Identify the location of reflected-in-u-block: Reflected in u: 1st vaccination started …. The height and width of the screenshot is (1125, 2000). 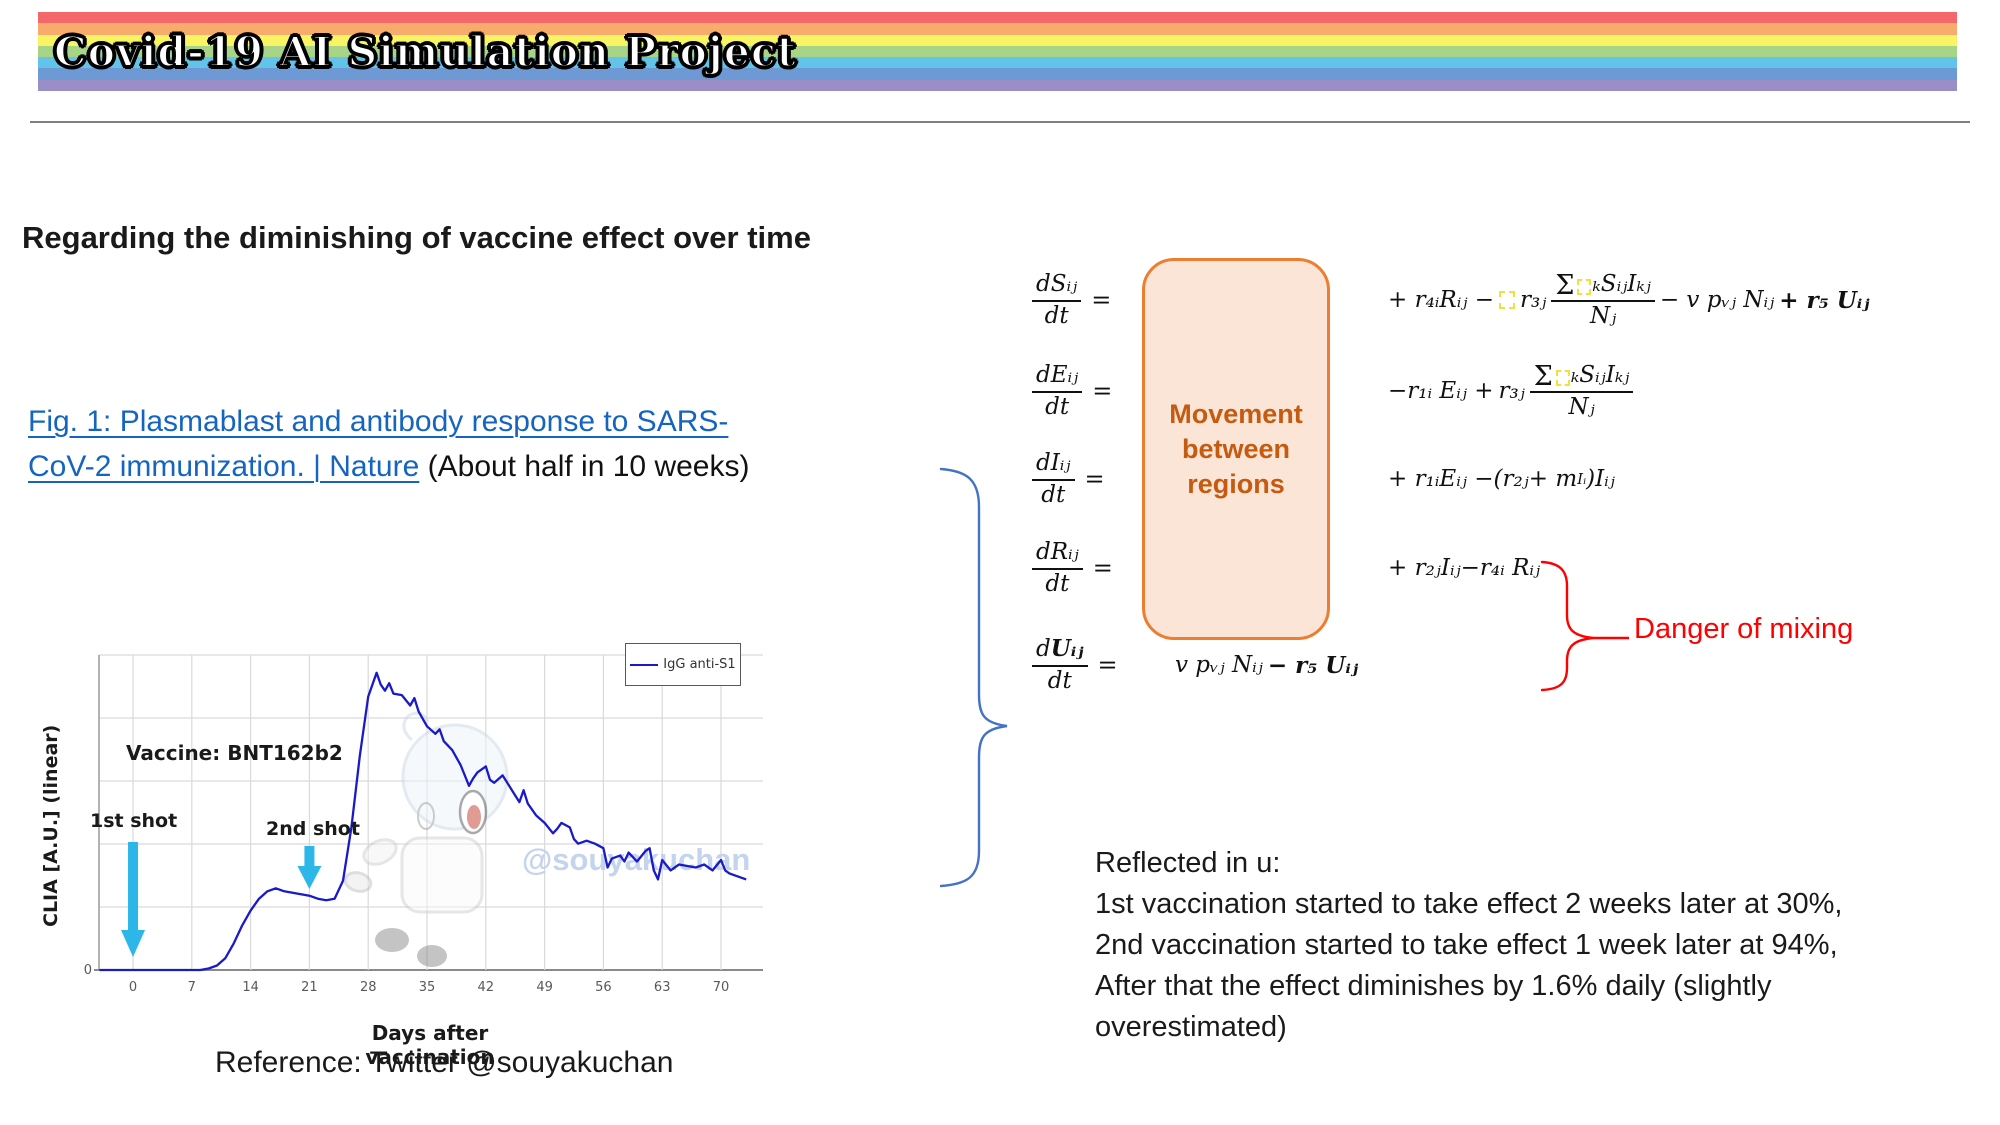
(1468, 945).